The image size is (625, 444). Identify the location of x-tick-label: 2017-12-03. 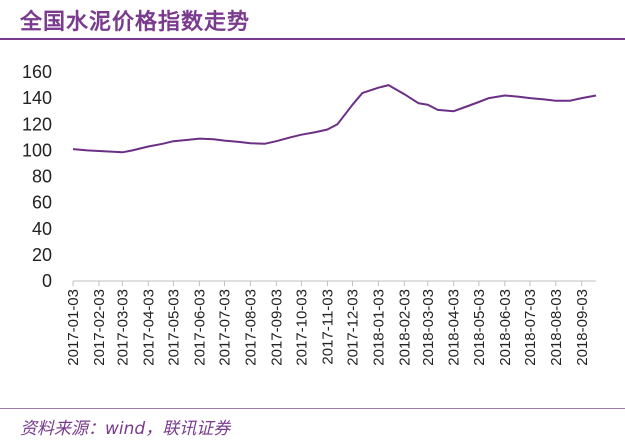
(352, 327).